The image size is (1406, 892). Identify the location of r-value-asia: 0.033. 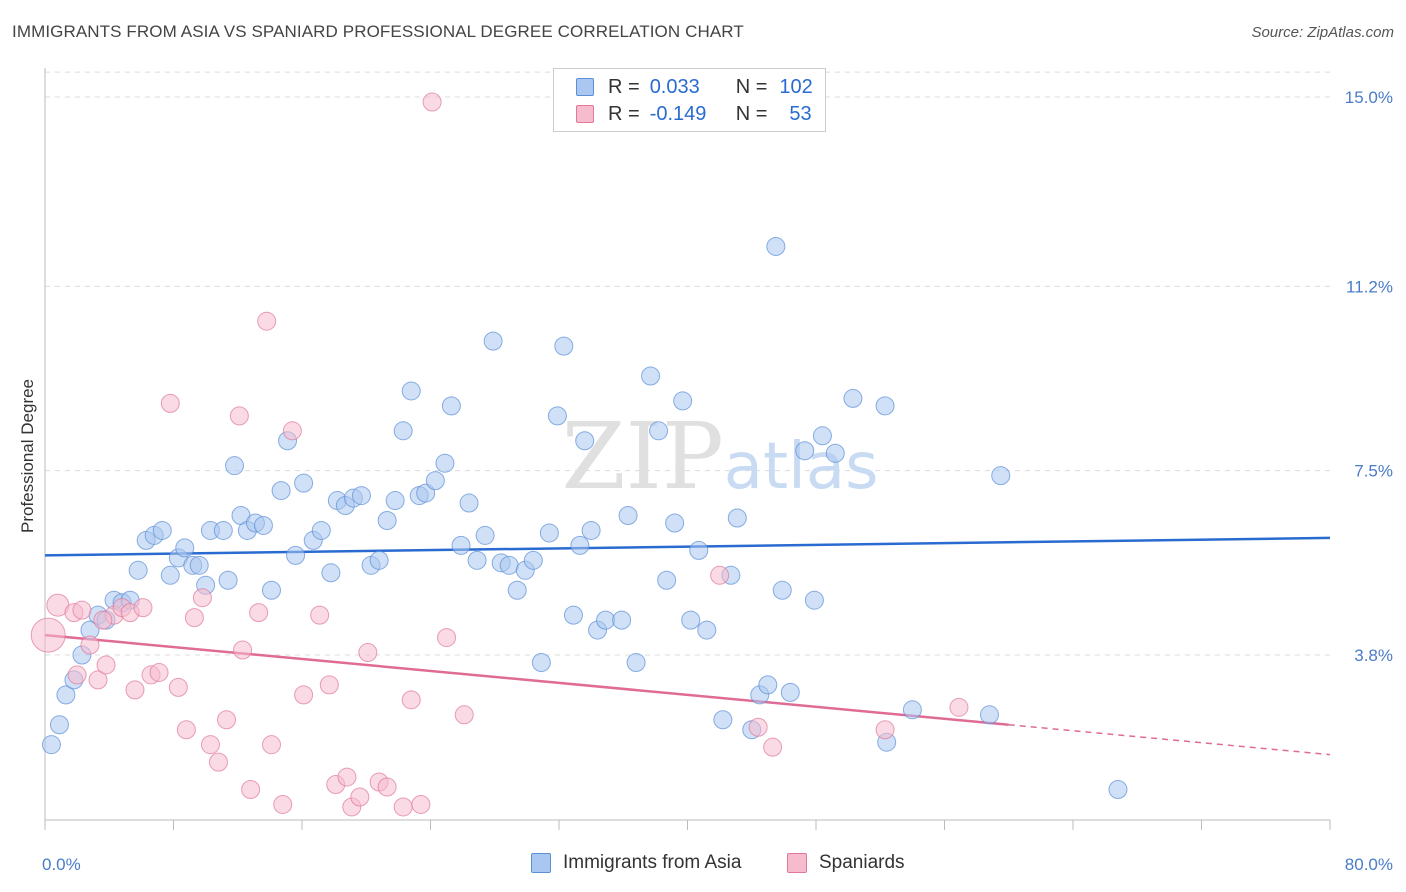
(674, 86).